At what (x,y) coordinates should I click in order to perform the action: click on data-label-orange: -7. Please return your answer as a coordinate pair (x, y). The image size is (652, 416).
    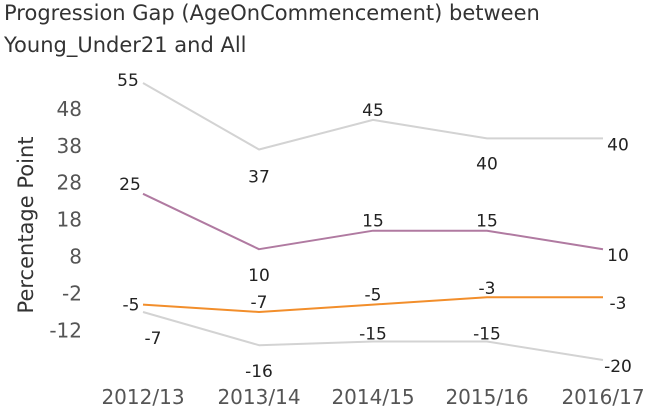
    Looking at the image, I should click on (259, 303).